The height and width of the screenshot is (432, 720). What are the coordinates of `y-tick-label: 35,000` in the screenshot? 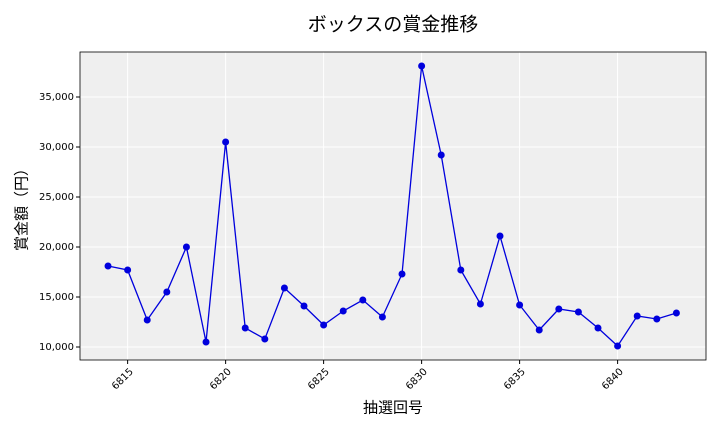 It's located at (56, 97).